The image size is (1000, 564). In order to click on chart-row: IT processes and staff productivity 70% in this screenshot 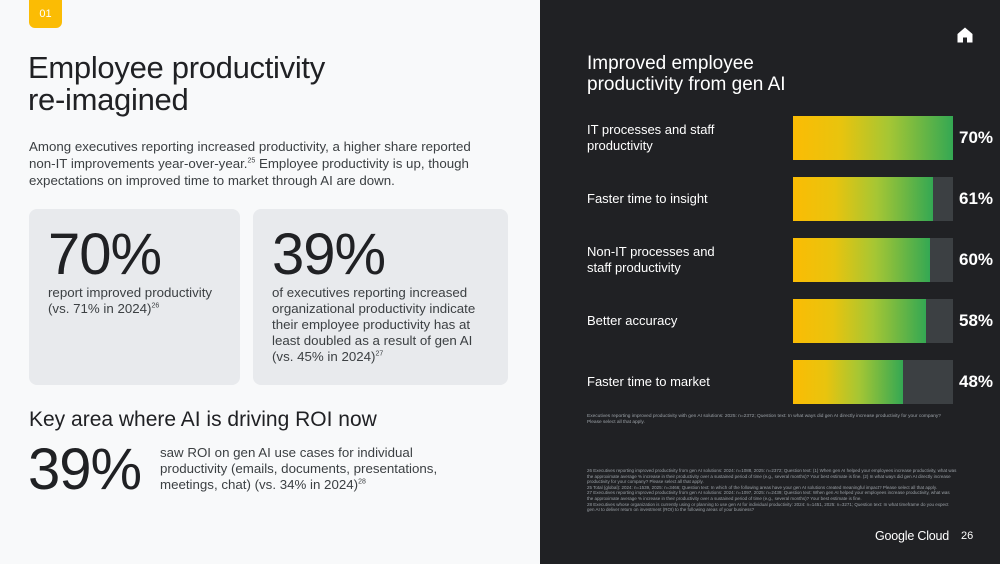, I will do `click(790, 138)`.